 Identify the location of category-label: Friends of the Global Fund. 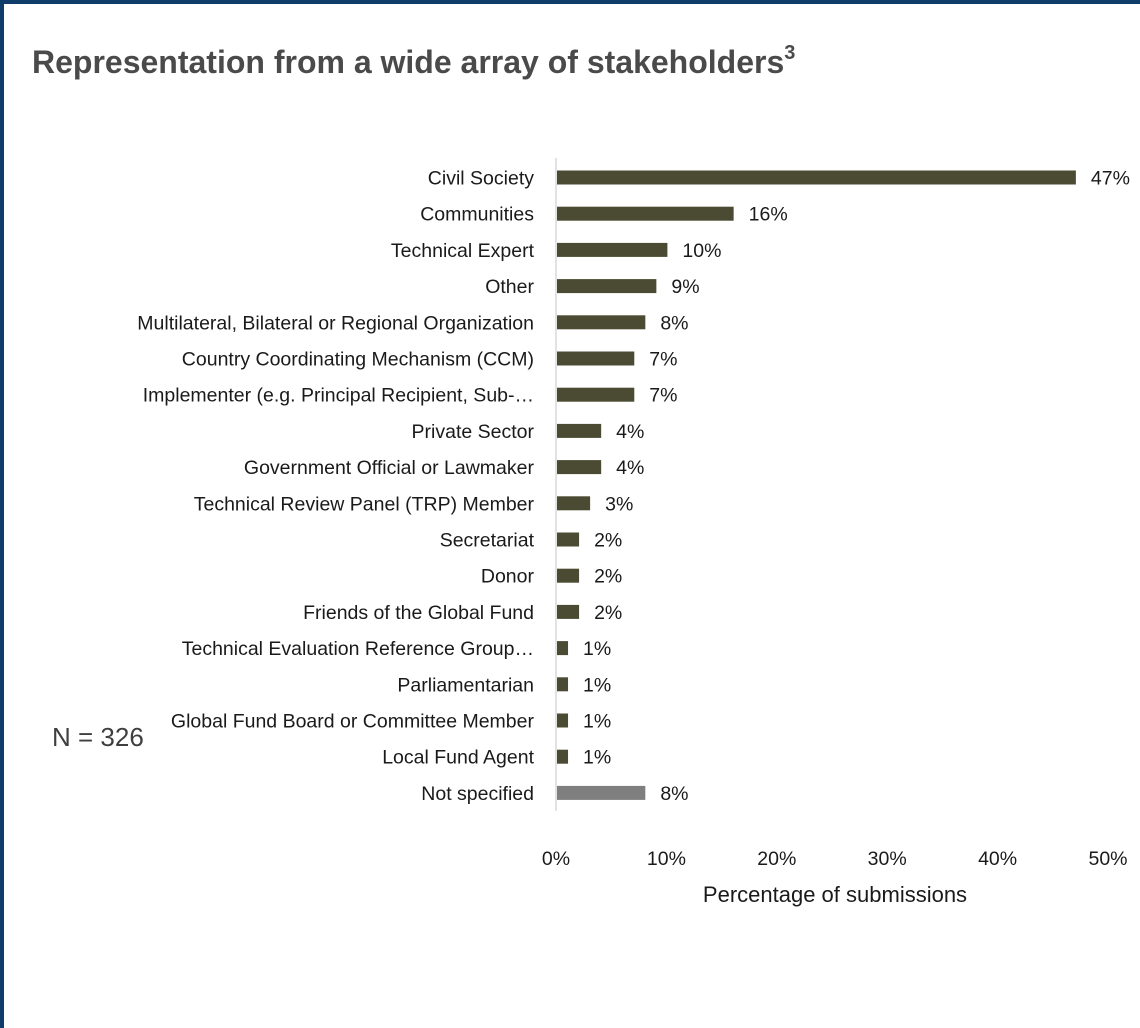
(418, 613).